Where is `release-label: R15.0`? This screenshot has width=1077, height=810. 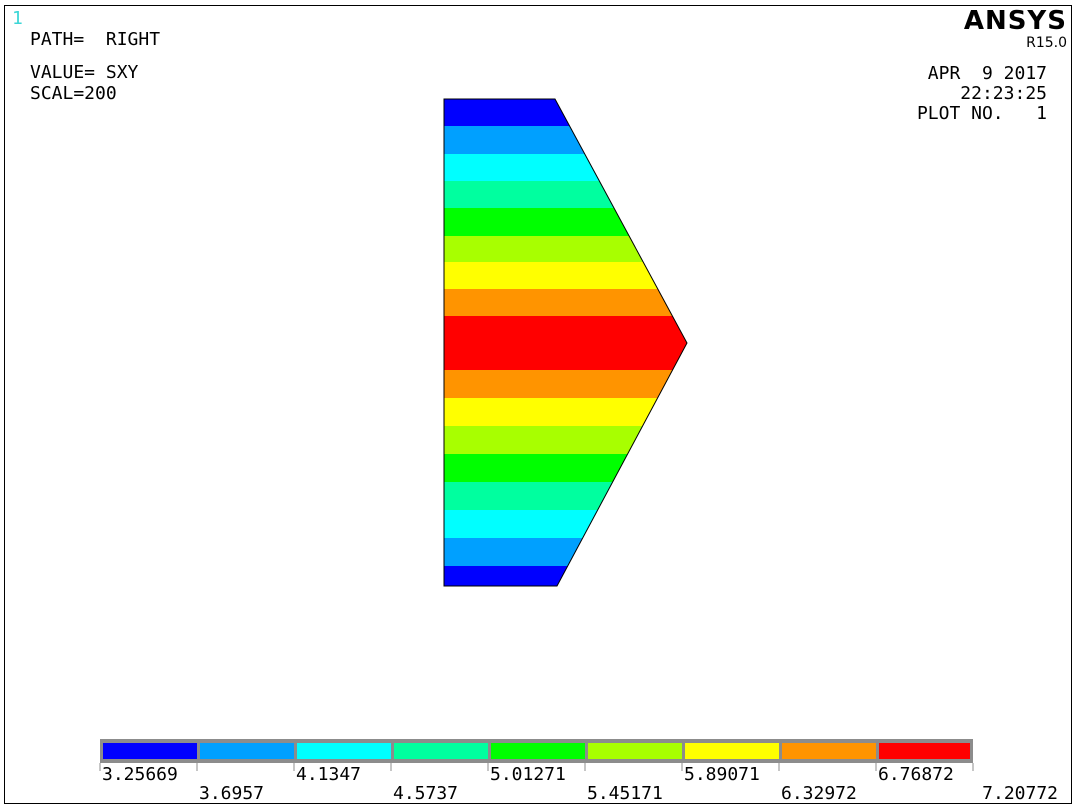 release-label: R15.0 is located at coordinates (1046, 43).